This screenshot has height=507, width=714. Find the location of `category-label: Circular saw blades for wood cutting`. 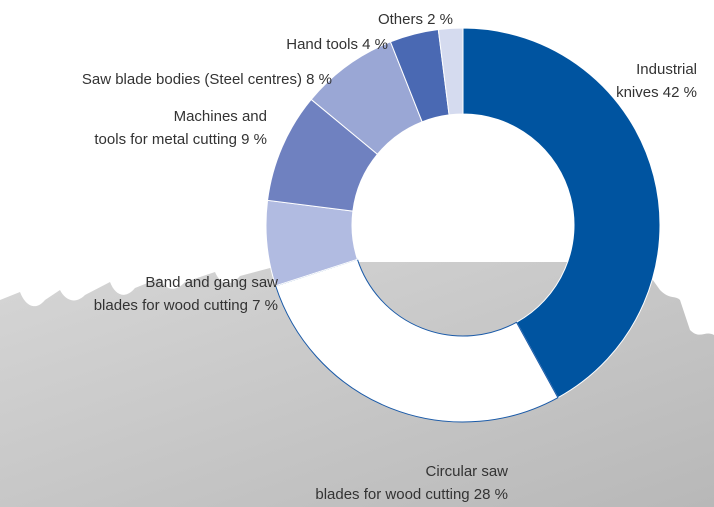

category-label: Circular saw blades for wood cutting is located at coordinates (411, 483).